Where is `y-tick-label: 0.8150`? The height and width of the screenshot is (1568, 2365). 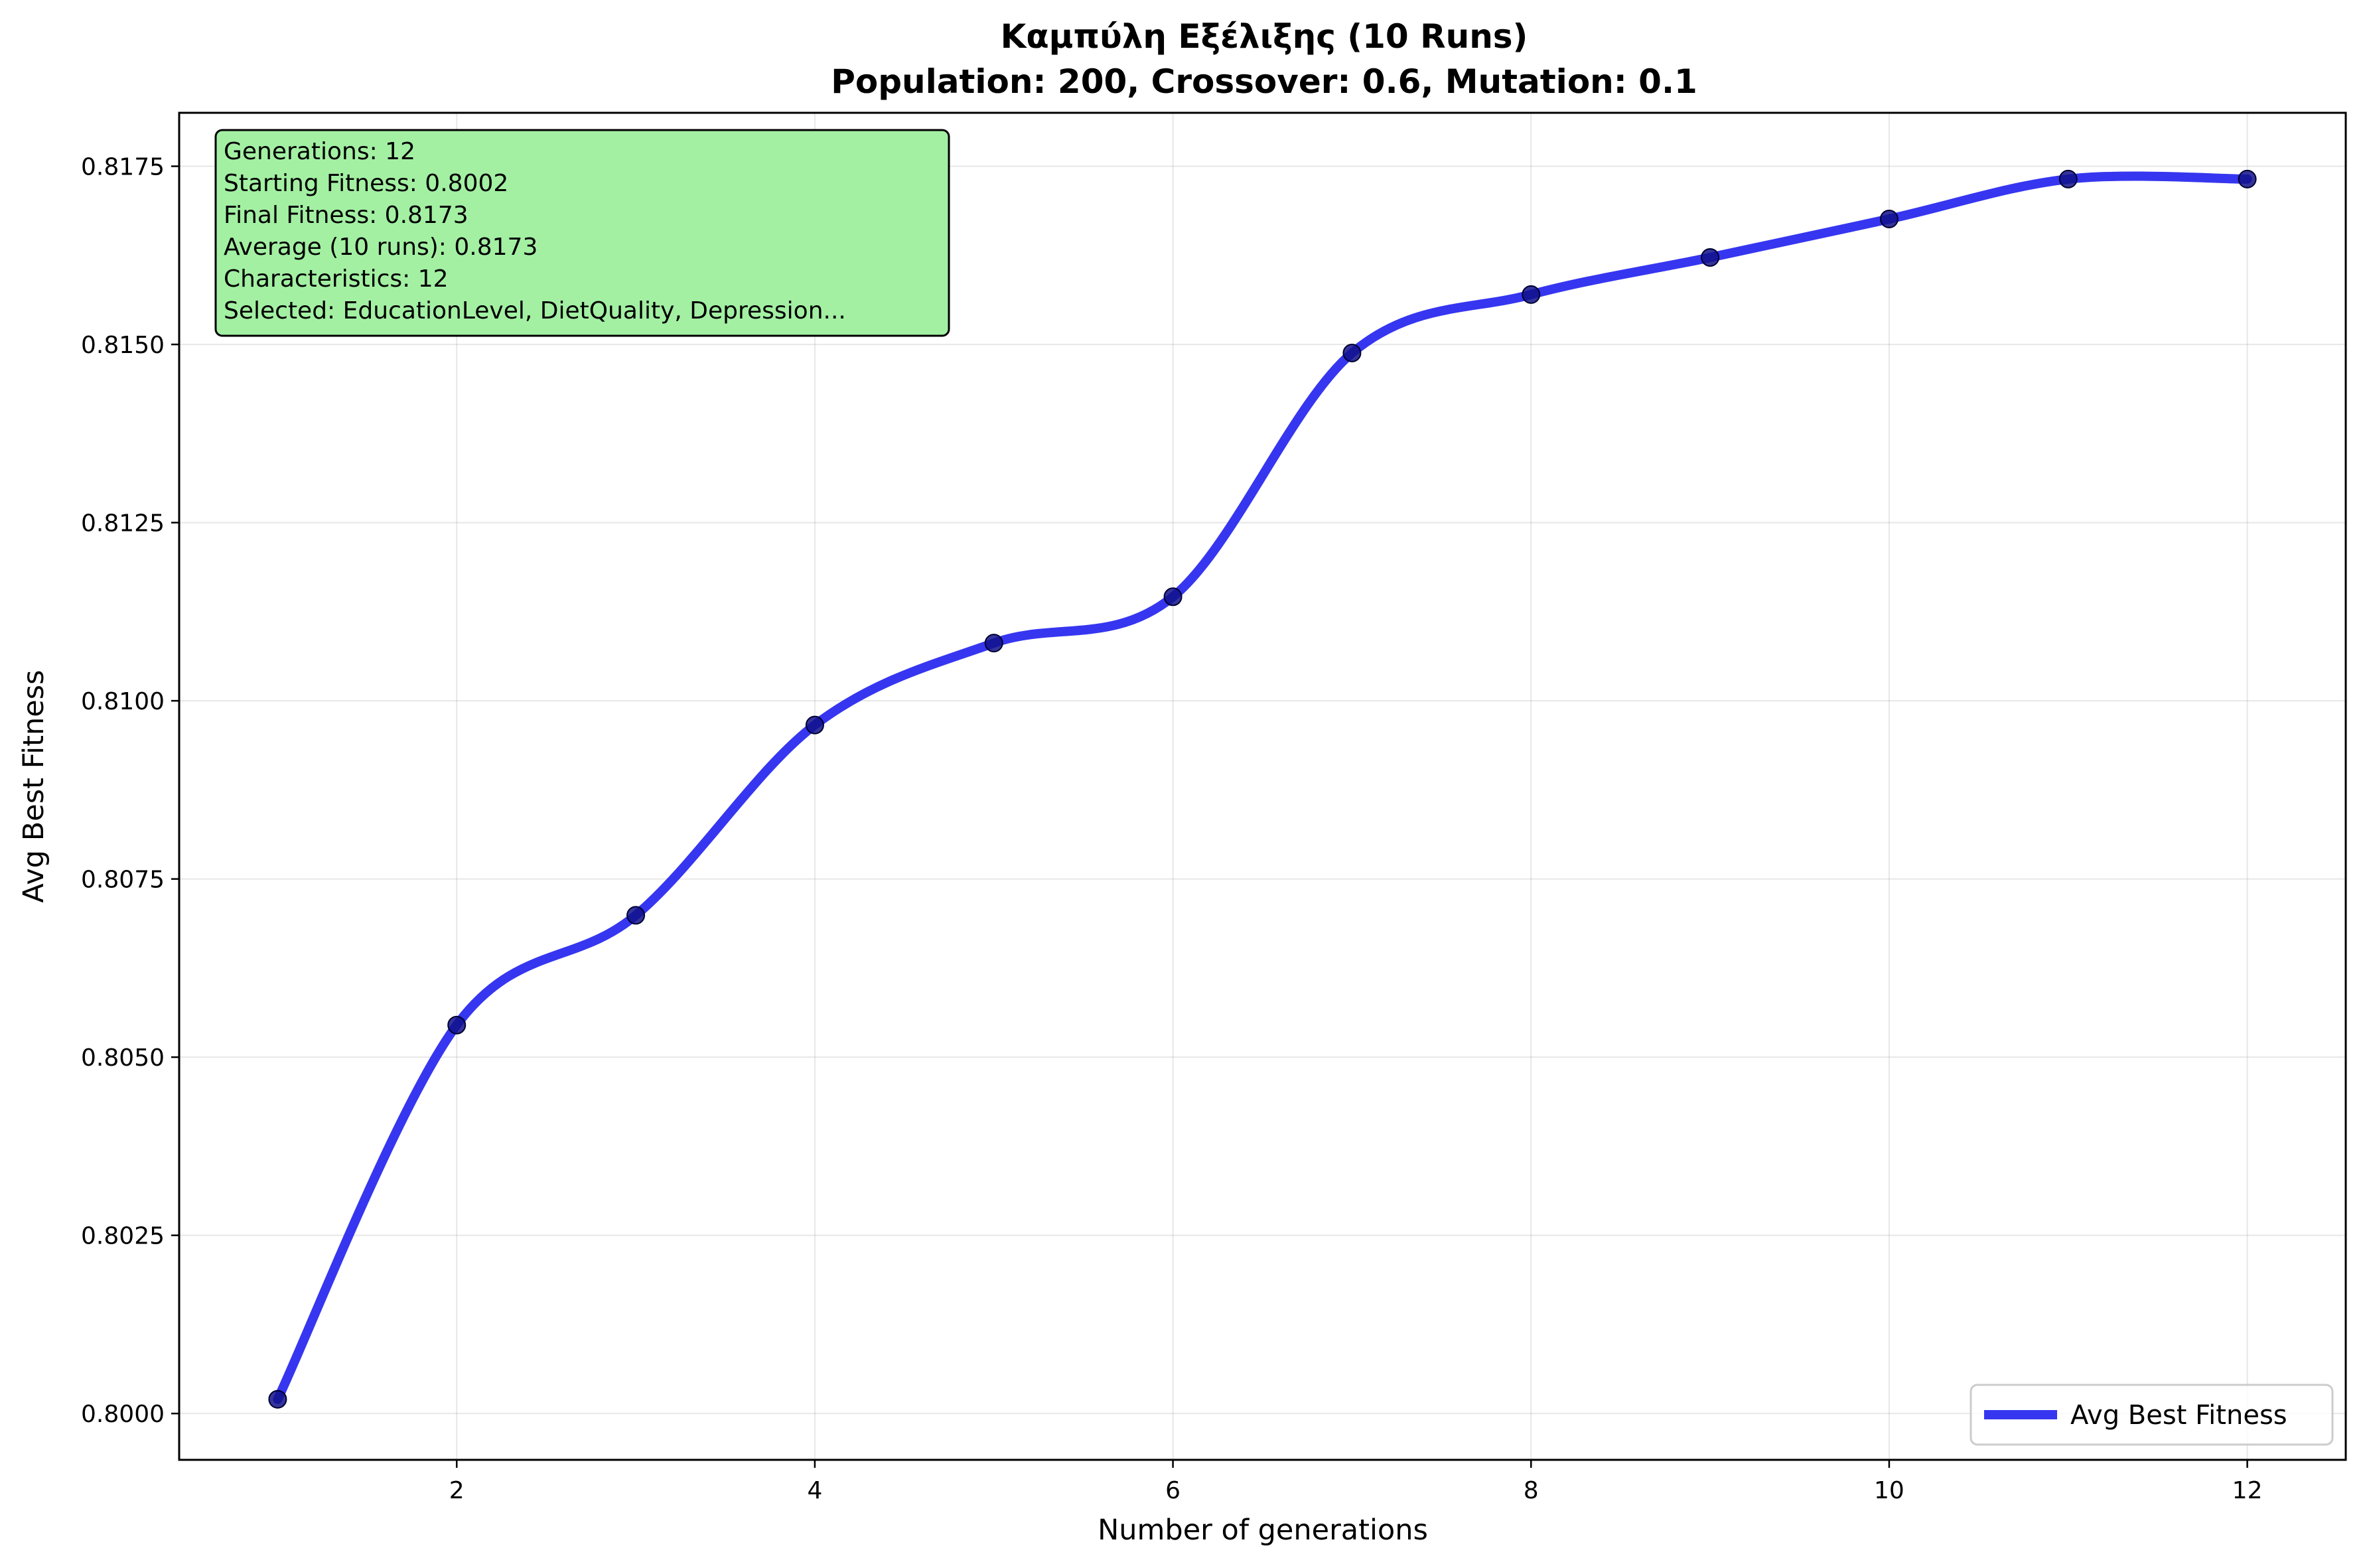 y-tick-label: 0.8150 is located at coordinates (123, 345).